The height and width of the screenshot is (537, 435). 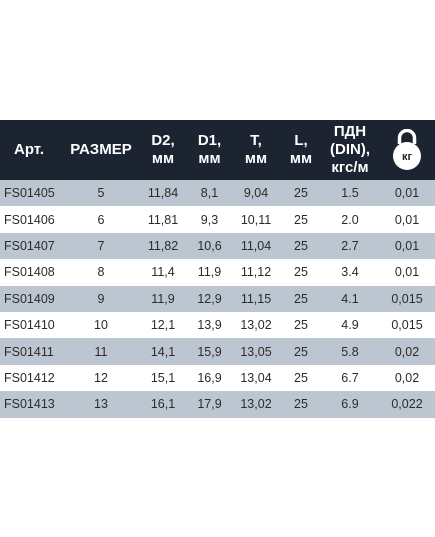 I want to click on header-d2-line2: мм, so click(x=163, y=158).